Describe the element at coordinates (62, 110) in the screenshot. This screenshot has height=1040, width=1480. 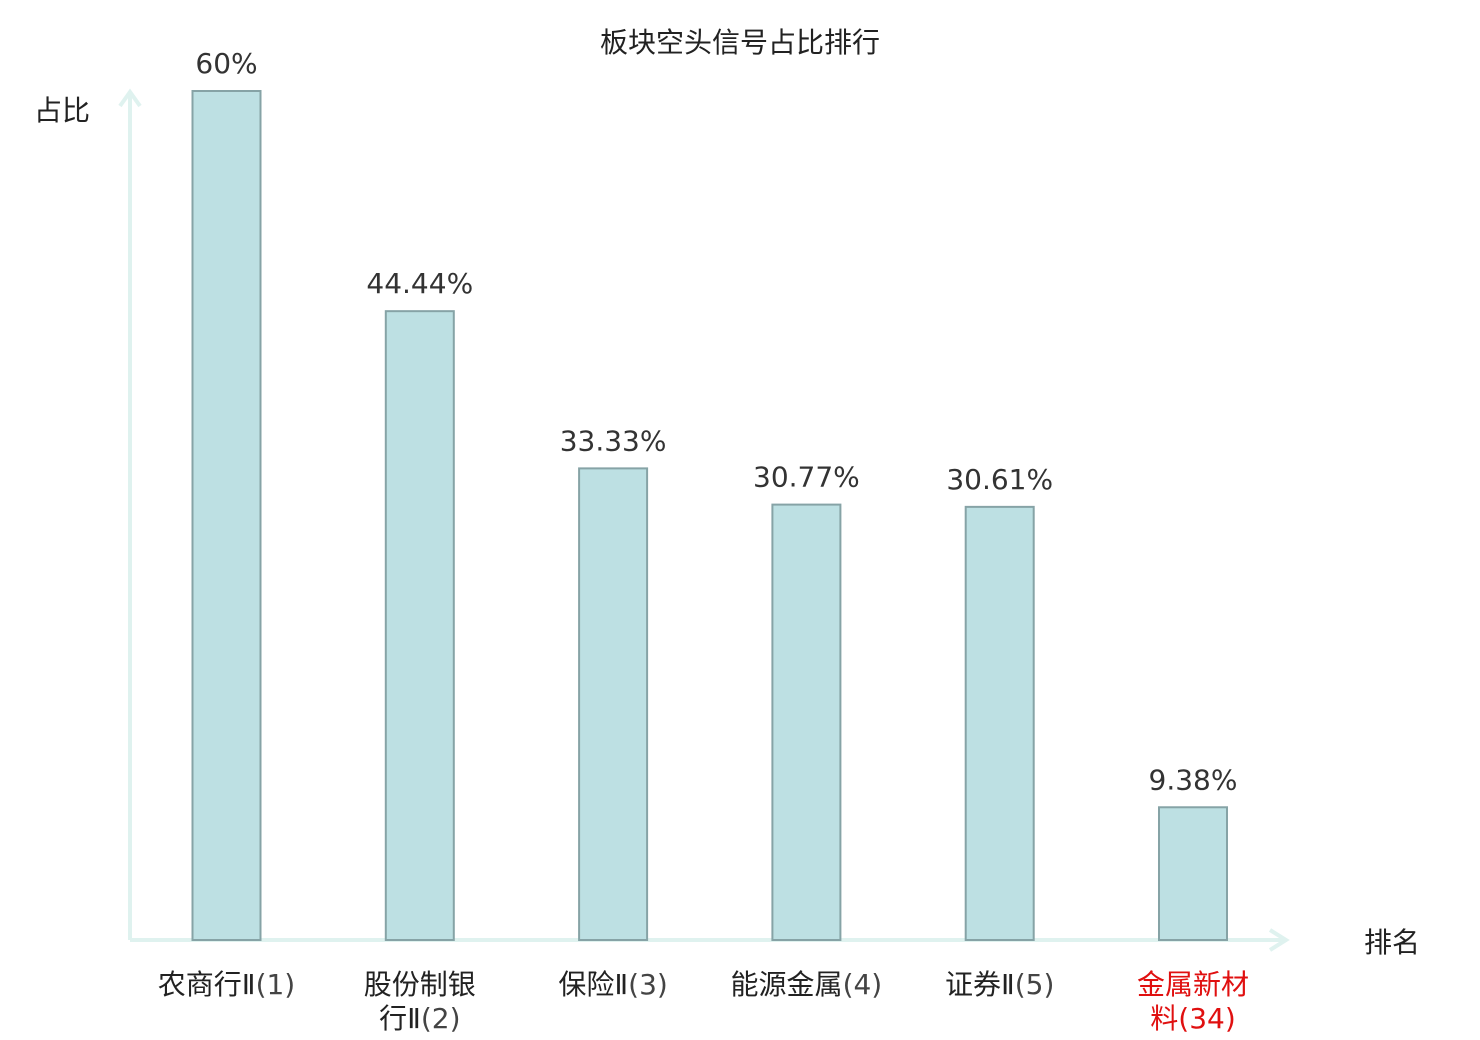
I see `y-axis-label: 占比` at that location.